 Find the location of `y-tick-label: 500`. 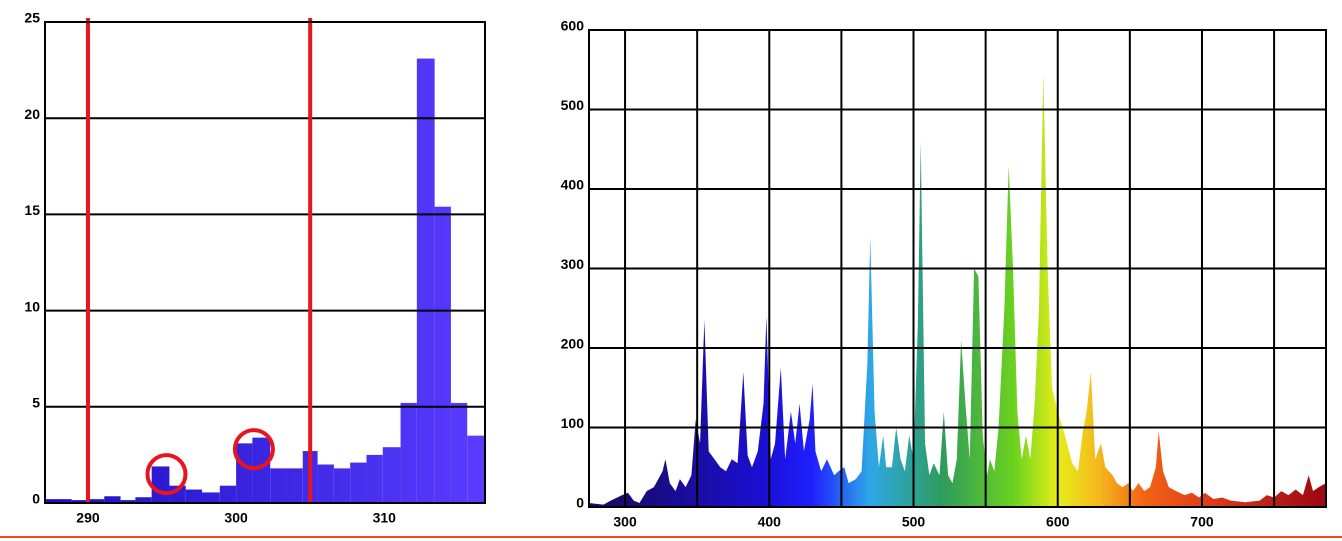

y-tick-label: 500 is located at coordinates (573, 105).